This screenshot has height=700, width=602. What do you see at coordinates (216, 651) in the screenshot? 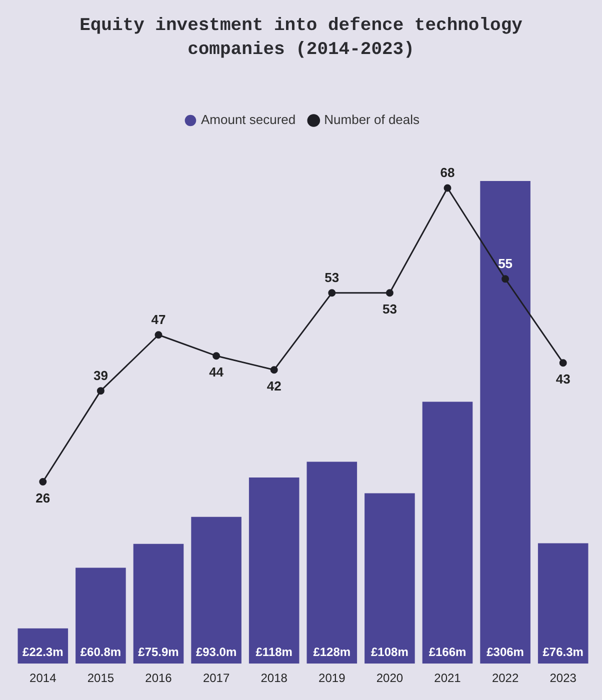
I see `data-label: £93.0m` at bounding box center [216, 651].